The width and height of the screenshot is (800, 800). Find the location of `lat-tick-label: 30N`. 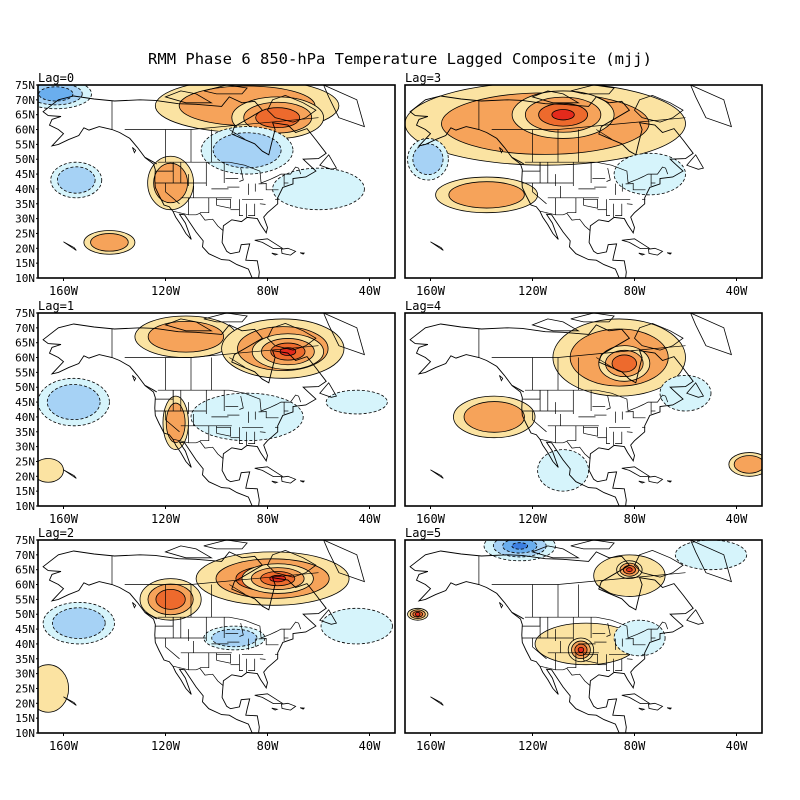

lat-tick-label: 30N is located at coordinates (25, 674).